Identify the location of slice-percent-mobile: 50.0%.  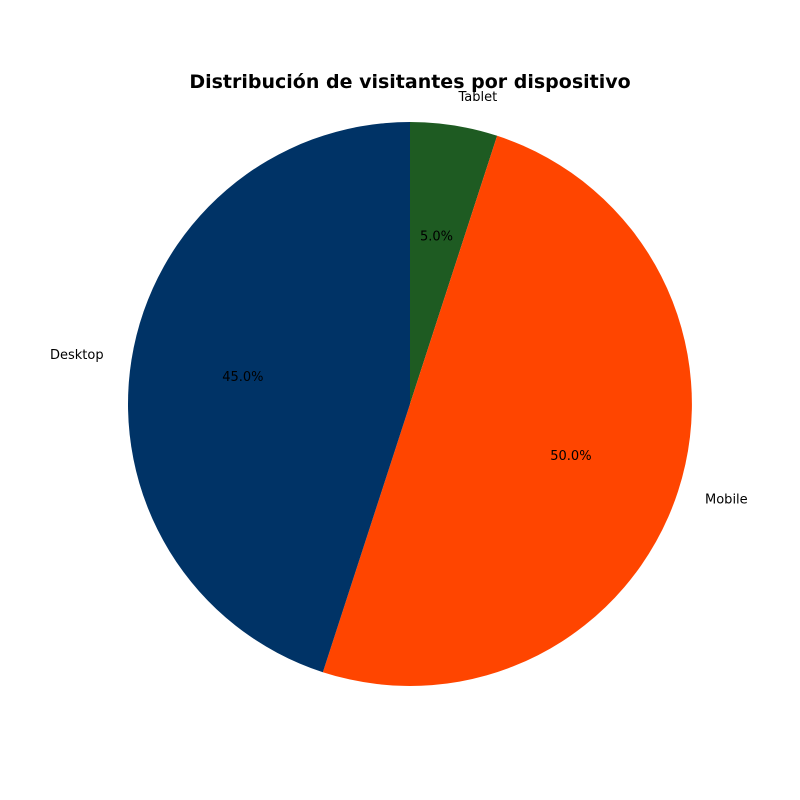
(570, 456).